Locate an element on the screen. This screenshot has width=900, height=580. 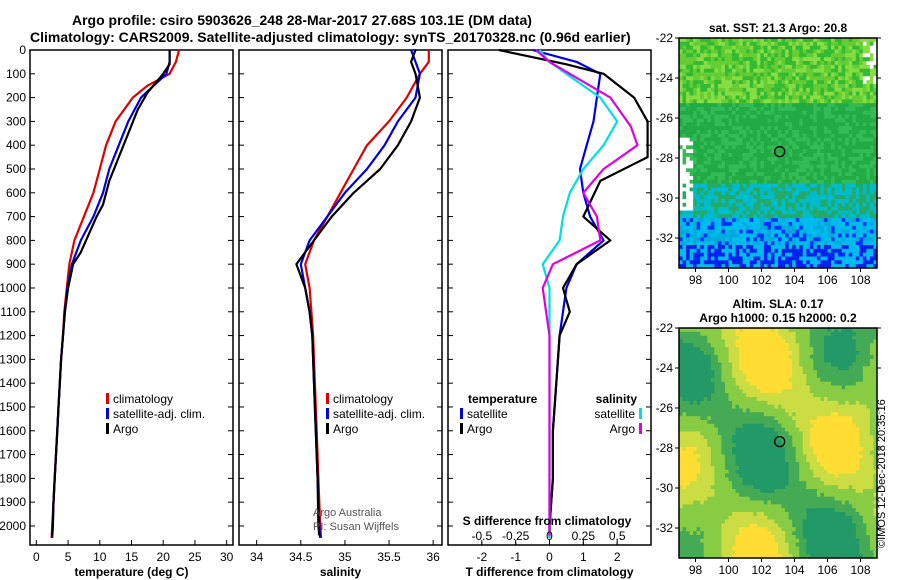
legend-climatology-swatch is located at coordinates (107, 398).